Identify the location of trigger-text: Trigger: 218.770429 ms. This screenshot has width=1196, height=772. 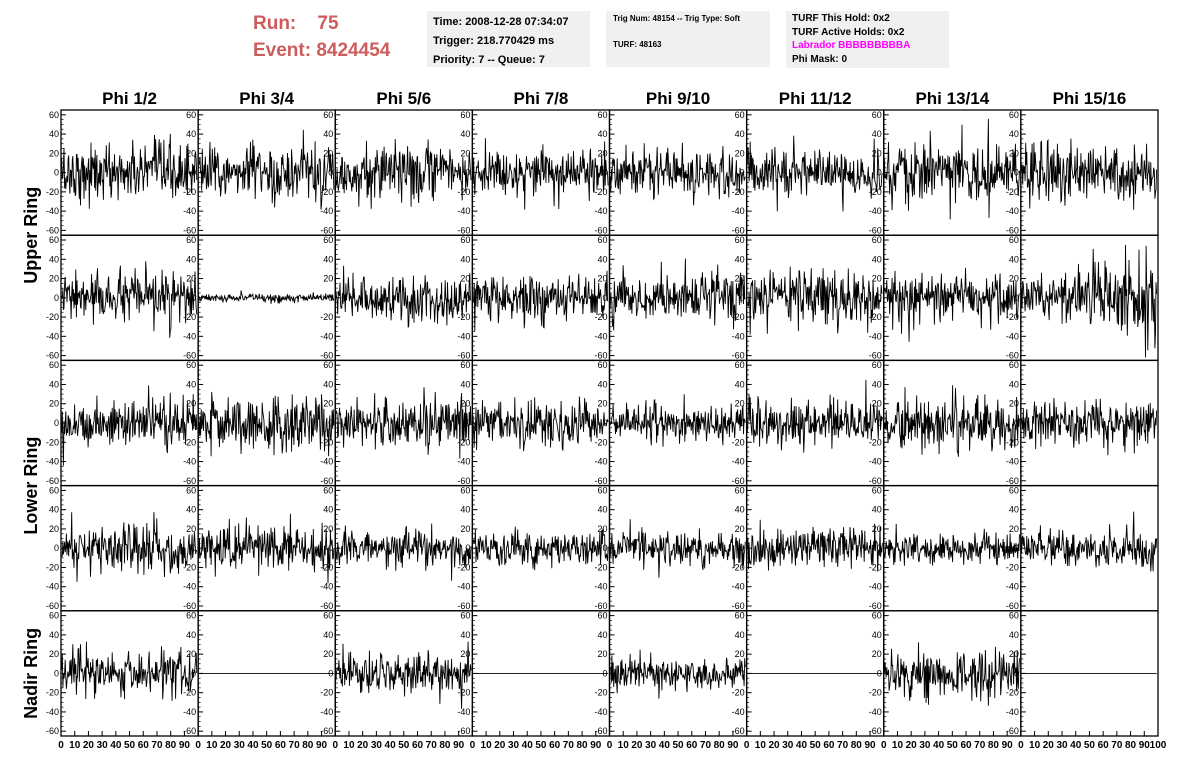
(494, 41).